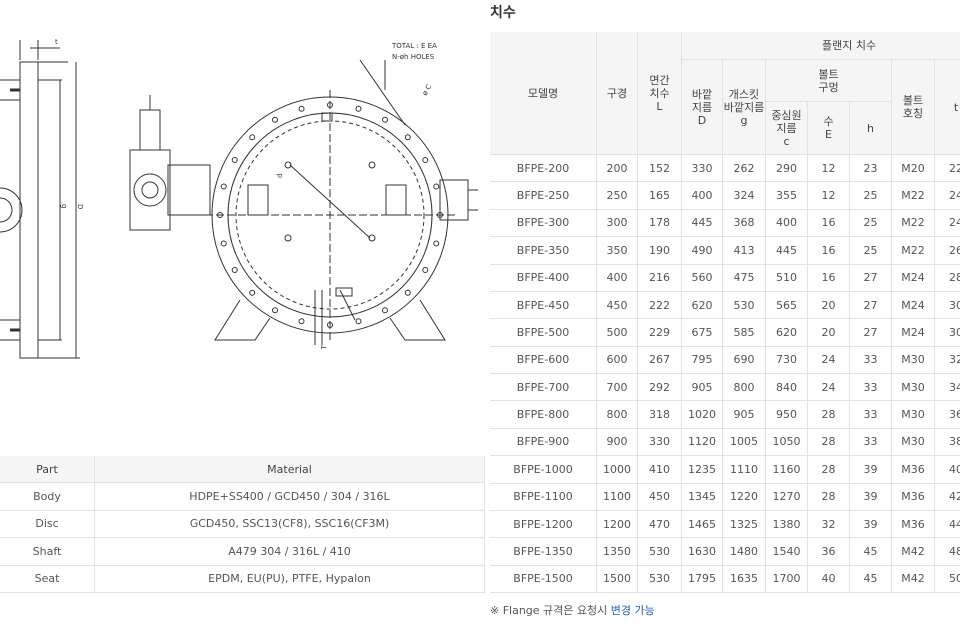 Image resolution: width=960 pixels, height=622 pixels. Describe the element at coordinates (617, 333) in the screenshot. I see `dimension-cell: 500` at that location.